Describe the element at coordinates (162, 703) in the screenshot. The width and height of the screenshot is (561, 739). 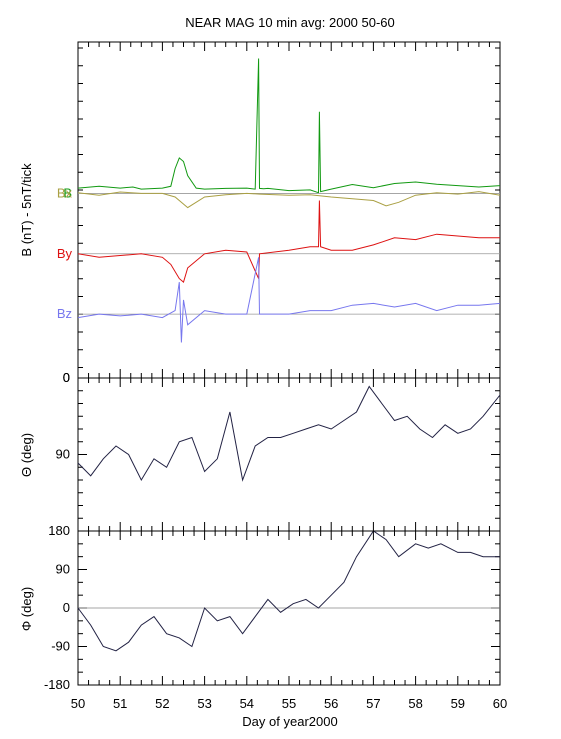
I see `x-tick-label: 52` at that location.